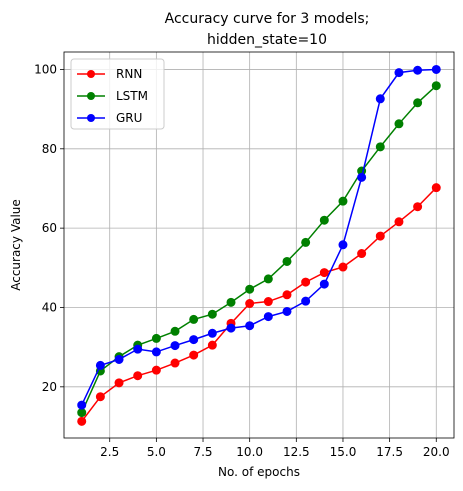  Describe the element at coordinates (109, 452) in the screenshot. I see `x-tick-label: 2.5` at that location.